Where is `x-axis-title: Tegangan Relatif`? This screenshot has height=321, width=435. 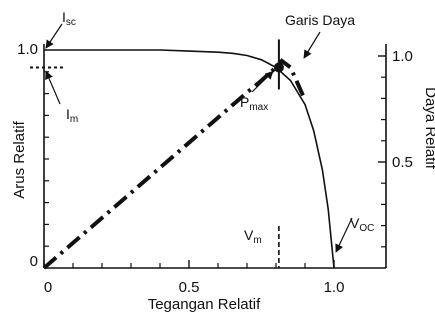
x-axis-title: Tegangan Relatif is located at coordinates (204, 304).